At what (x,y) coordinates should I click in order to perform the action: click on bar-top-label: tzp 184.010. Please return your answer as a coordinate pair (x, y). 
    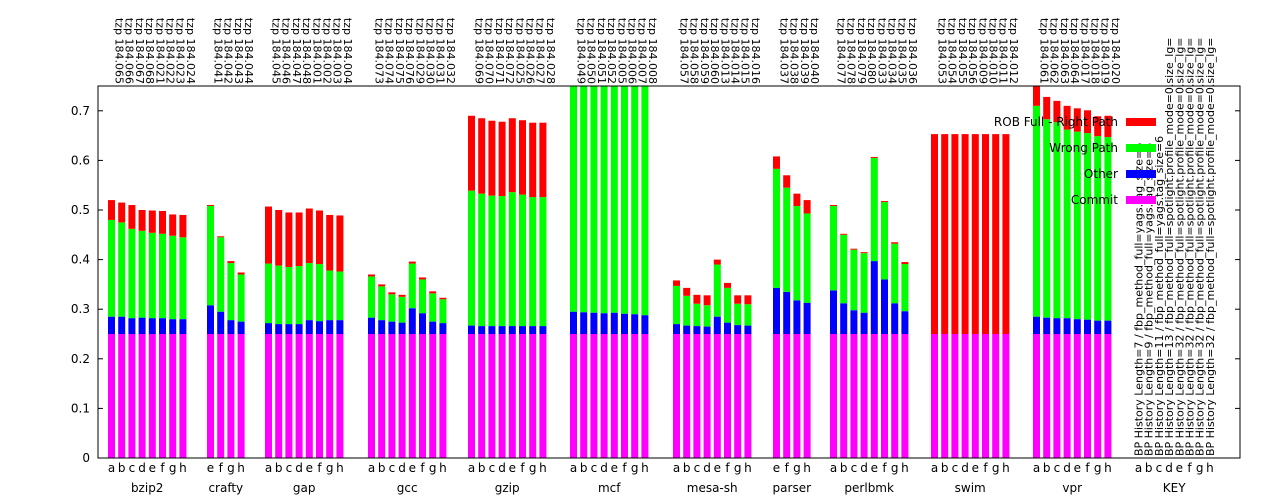
    Looking at the image, I should click on (993, 51).